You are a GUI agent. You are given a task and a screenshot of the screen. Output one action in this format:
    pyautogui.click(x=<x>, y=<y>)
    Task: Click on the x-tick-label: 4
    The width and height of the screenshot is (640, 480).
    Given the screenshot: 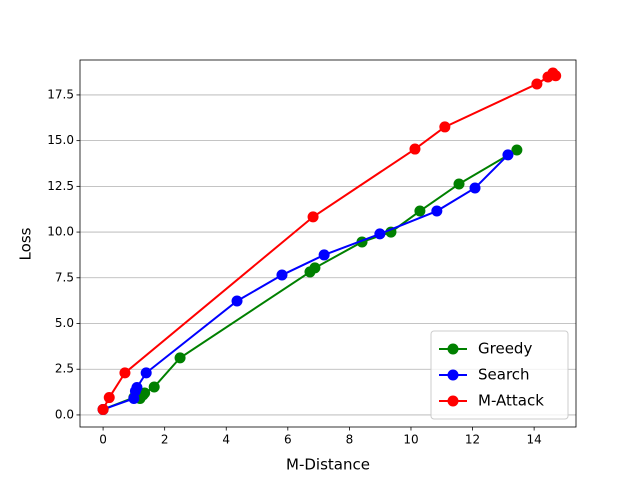 What is the action you would take?
    pyautogui.click(x=226, y=440)
    